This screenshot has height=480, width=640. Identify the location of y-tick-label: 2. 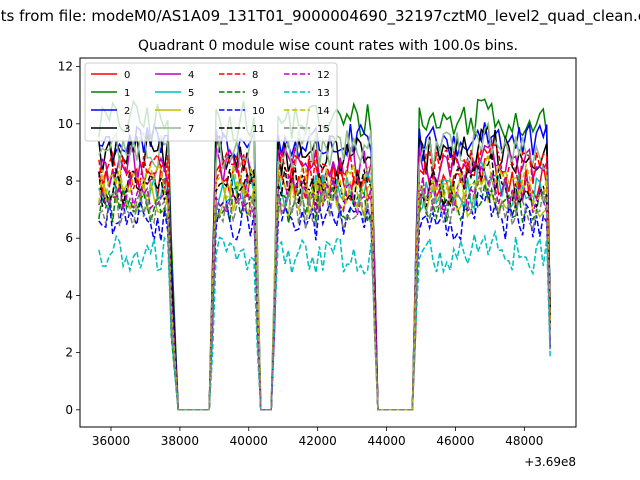
(69, 353).